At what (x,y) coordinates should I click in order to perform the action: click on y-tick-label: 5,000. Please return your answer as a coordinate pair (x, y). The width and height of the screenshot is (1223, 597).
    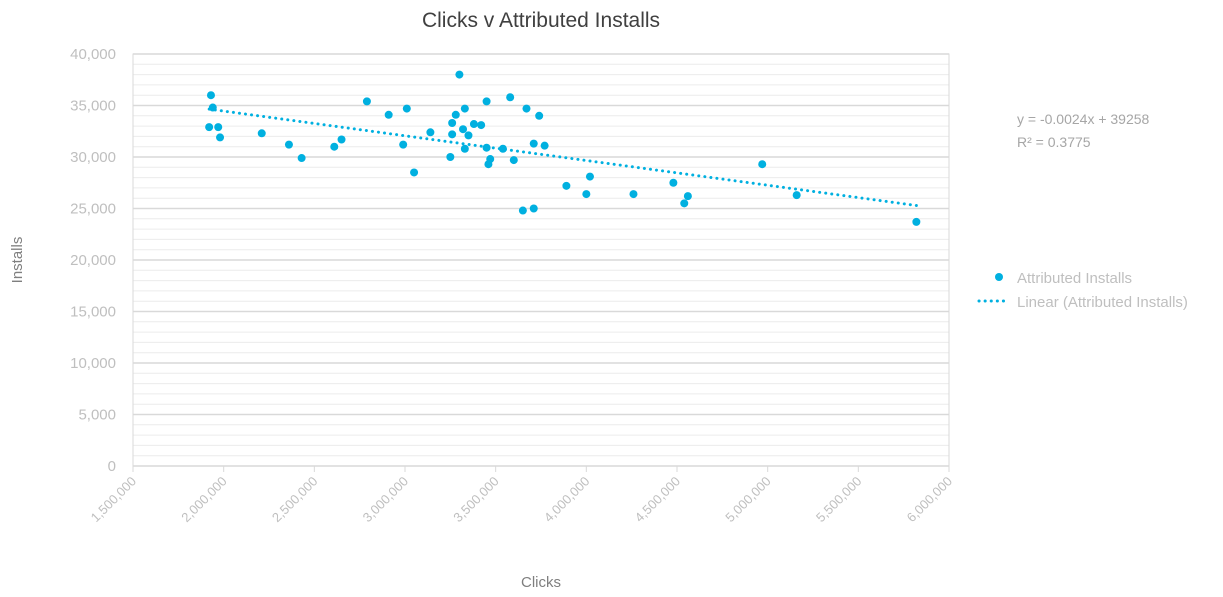
    Looking at the image, I should click on (97, 415).